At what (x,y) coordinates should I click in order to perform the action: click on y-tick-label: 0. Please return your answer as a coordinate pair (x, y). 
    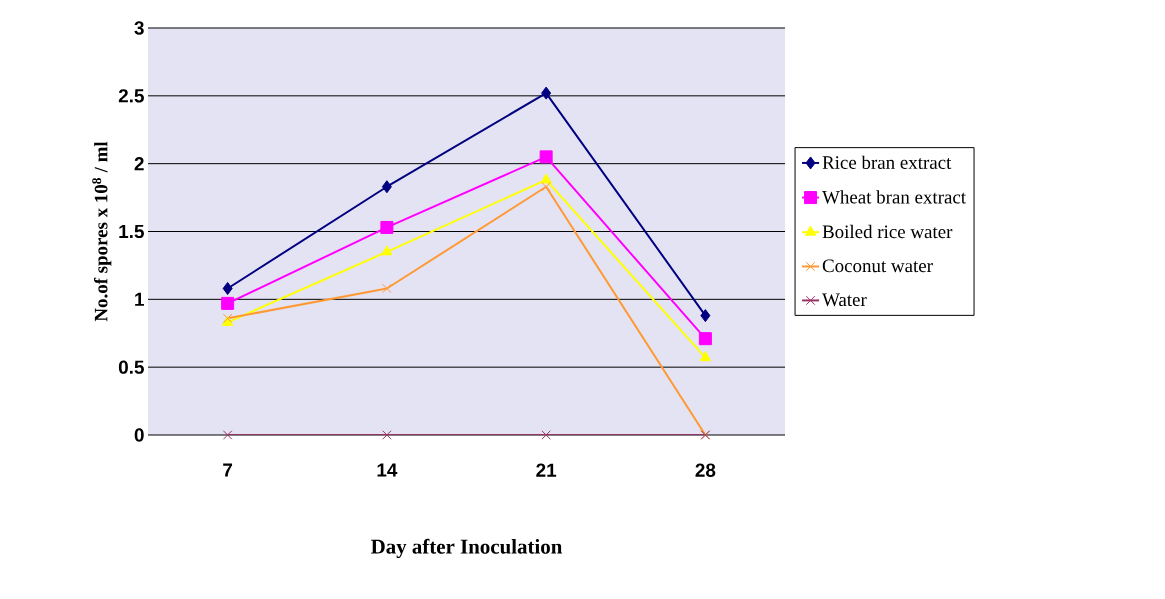
    Looking at the image, I should click on (139, 435).